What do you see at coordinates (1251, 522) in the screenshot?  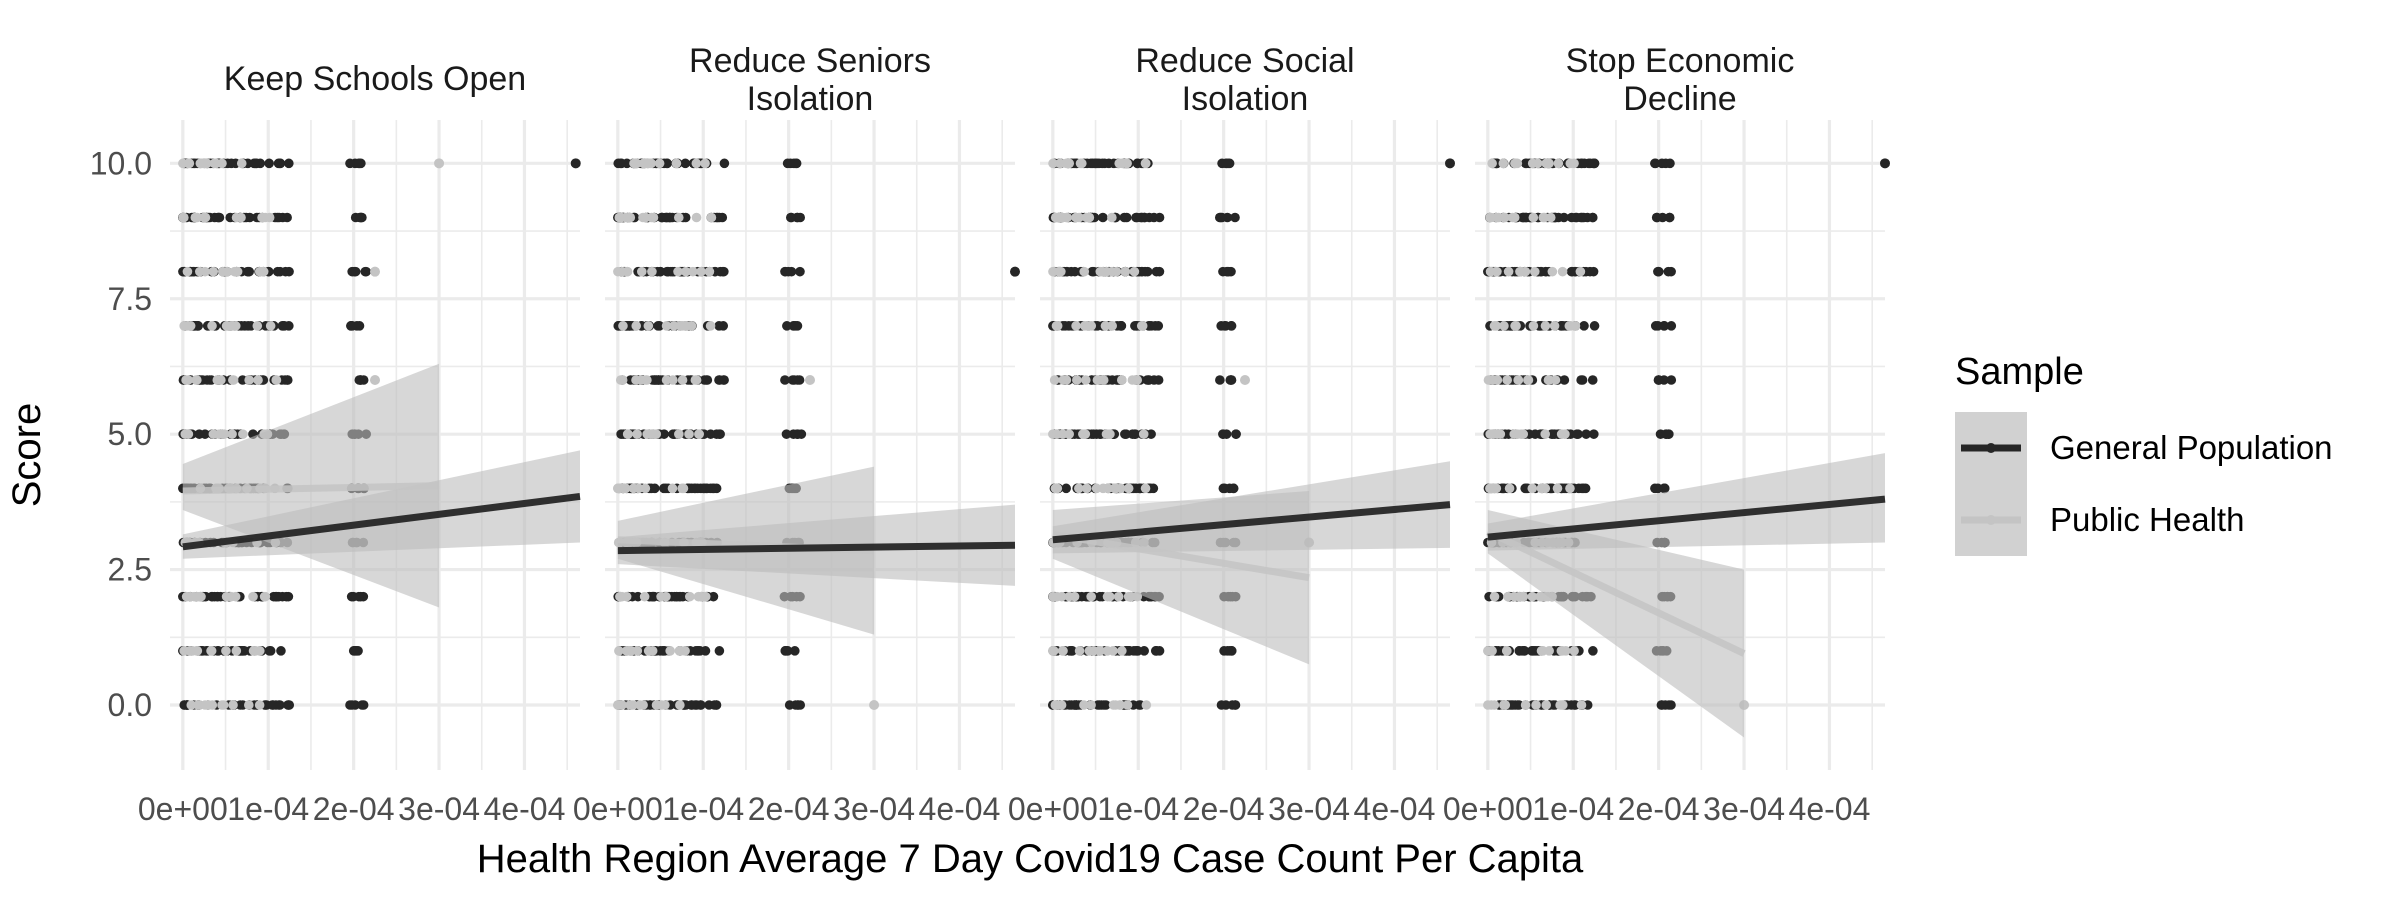 I see `fit-line-general` at bounding box center [1251, 522].